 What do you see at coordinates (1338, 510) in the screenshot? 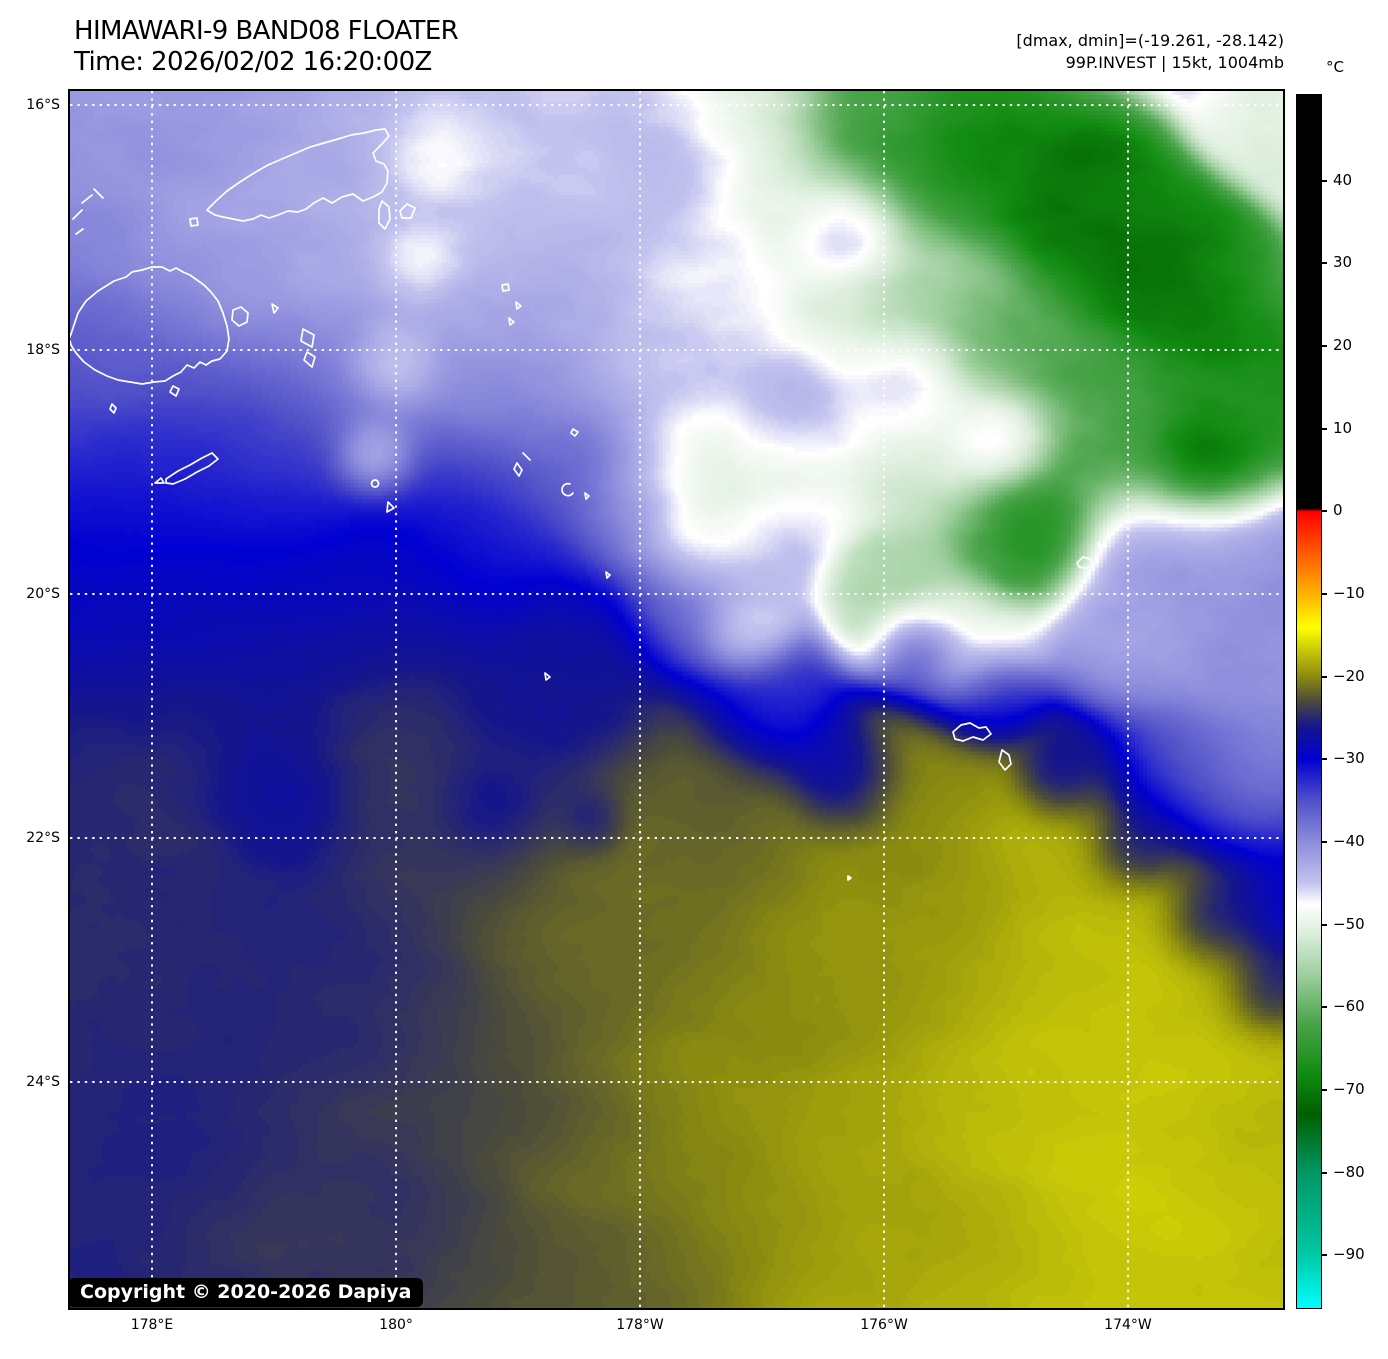
I see `colorbar-tick-label: 0` at bounding box center [1338, 510].